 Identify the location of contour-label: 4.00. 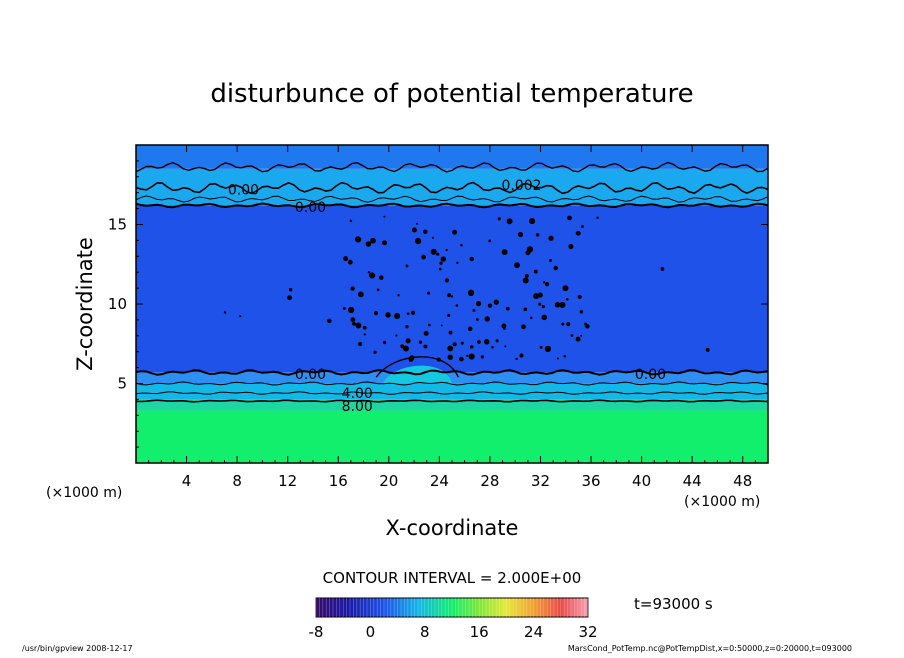
(357, 394).